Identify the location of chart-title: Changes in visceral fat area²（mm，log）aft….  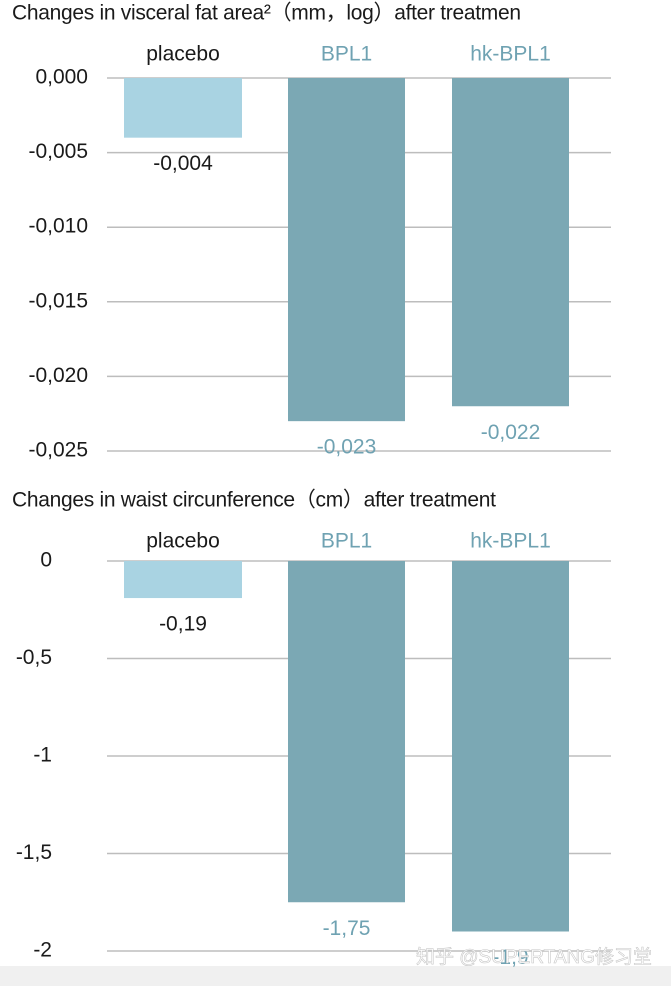
(266, 13).